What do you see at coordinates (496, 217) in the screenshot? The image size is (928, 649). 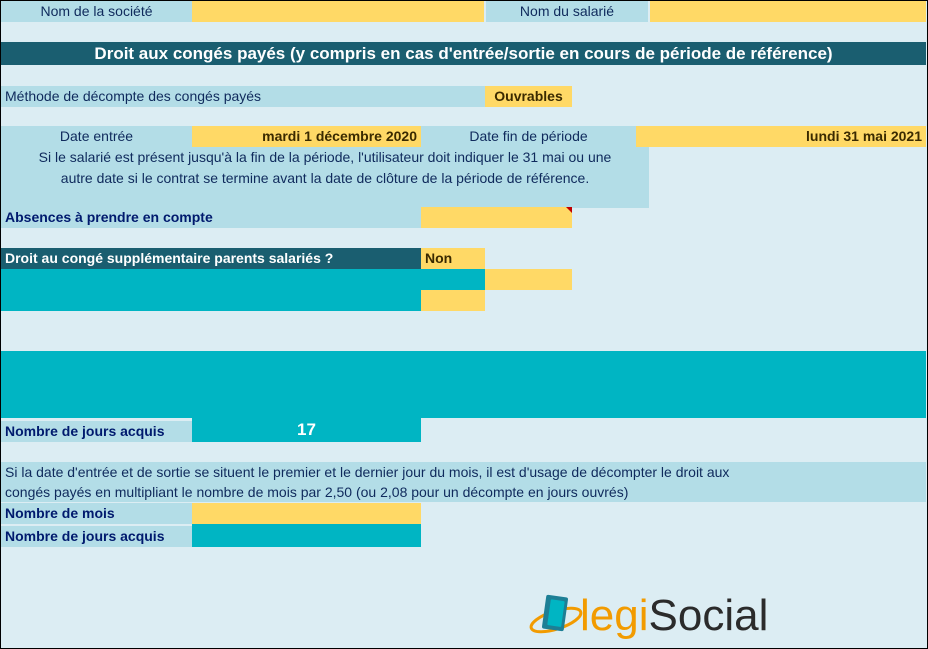 I see `absences-input` at bounding box center [496, 217].